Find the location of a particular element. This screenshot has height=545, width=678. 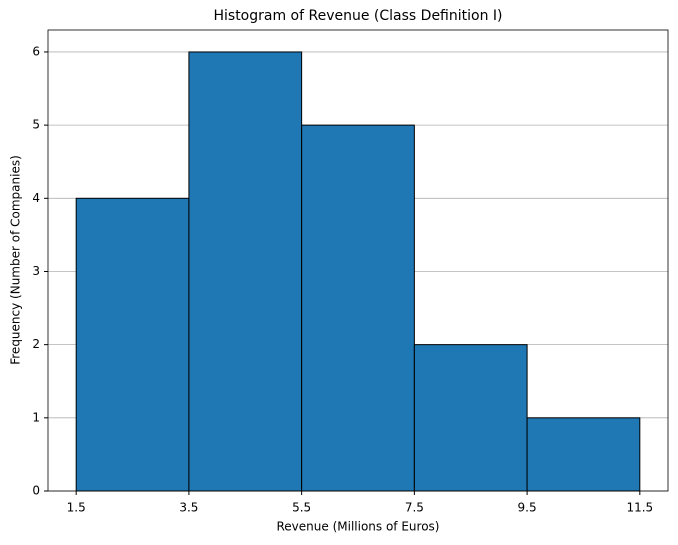

y-tick-label: 5 is located at coordinates (36, 125).